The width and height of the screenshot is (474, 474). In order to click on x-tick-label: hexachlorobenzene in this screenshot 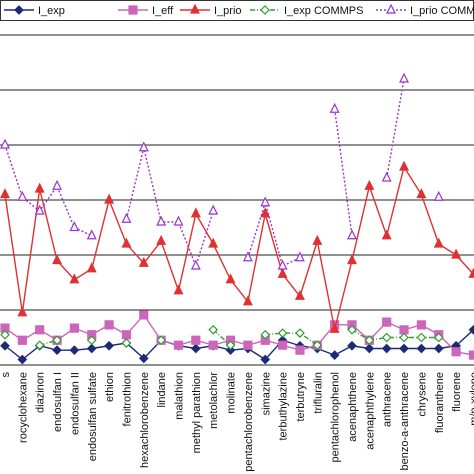, I will do `click(145, 420)`.